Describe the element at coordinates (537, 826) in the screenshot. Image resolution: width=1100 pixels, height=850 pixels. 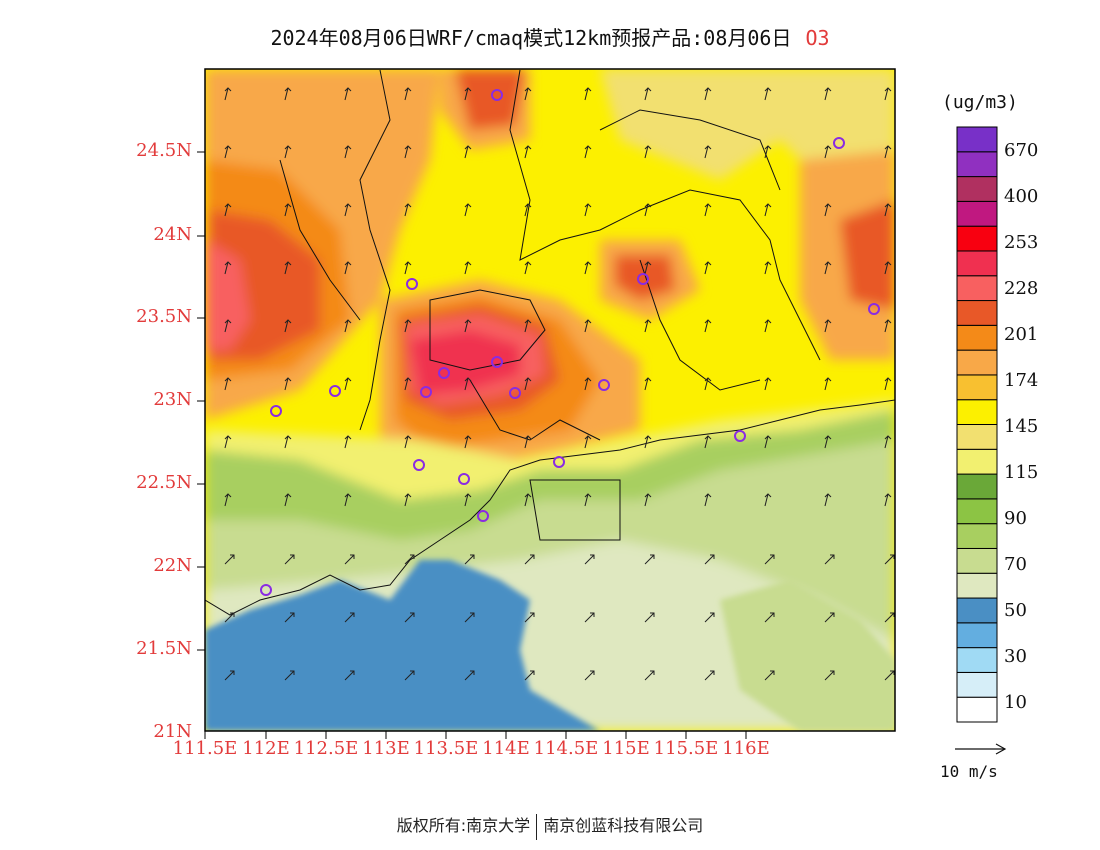
I see `footer-separator` at that location.